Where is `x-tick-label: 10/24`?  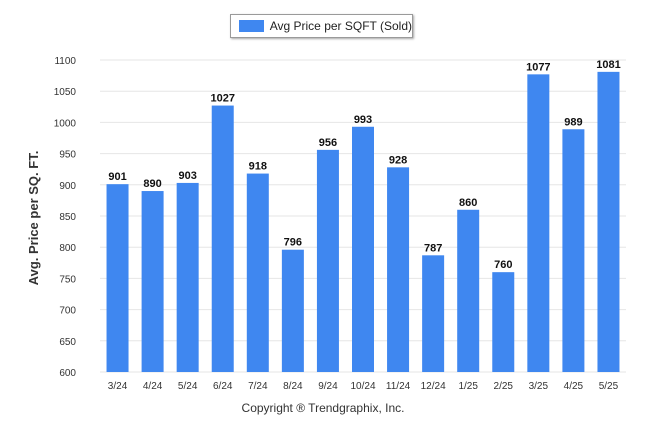
x-tick-label: 10/24 is located at coordinates (362, 386).